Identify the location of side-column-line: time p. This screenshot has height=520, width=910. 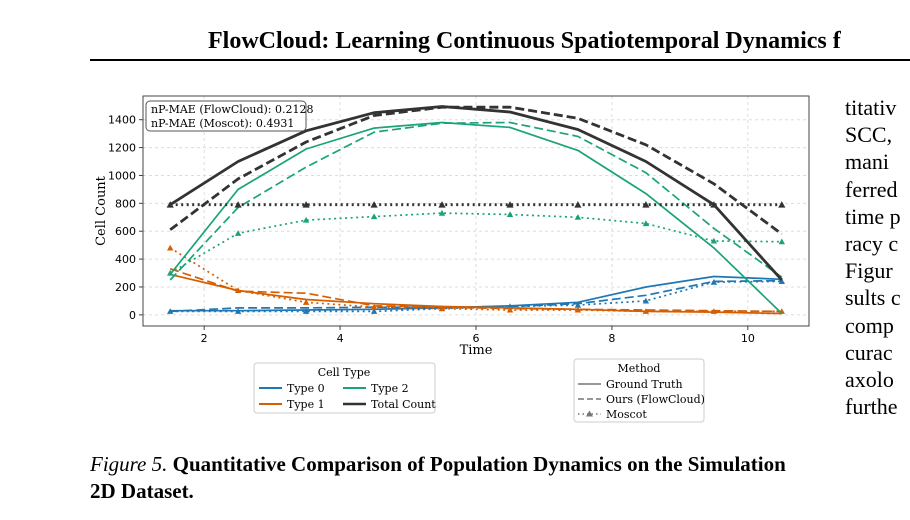
(873, 216).